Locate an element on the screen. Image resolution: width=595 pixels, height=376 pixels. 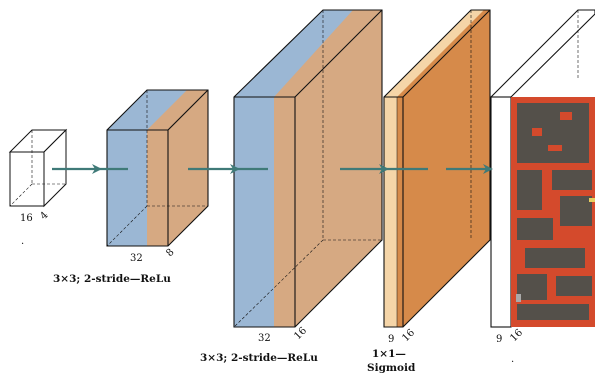
conv2-dim-width: 32 is located at coordinates (264, 338).